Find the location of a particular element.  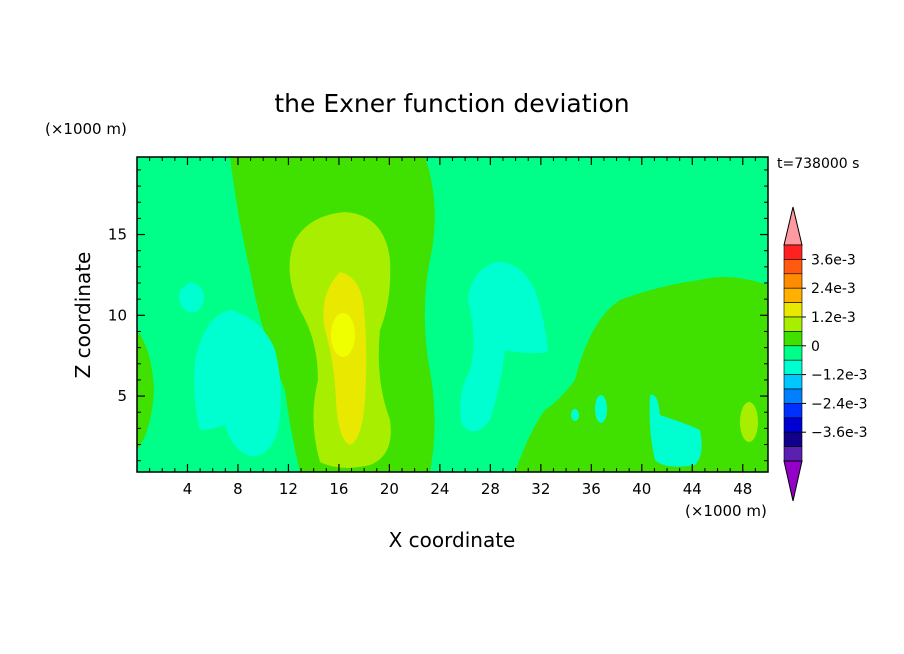

colorbar-bottom-arrow is located at coordinates (793, 481).